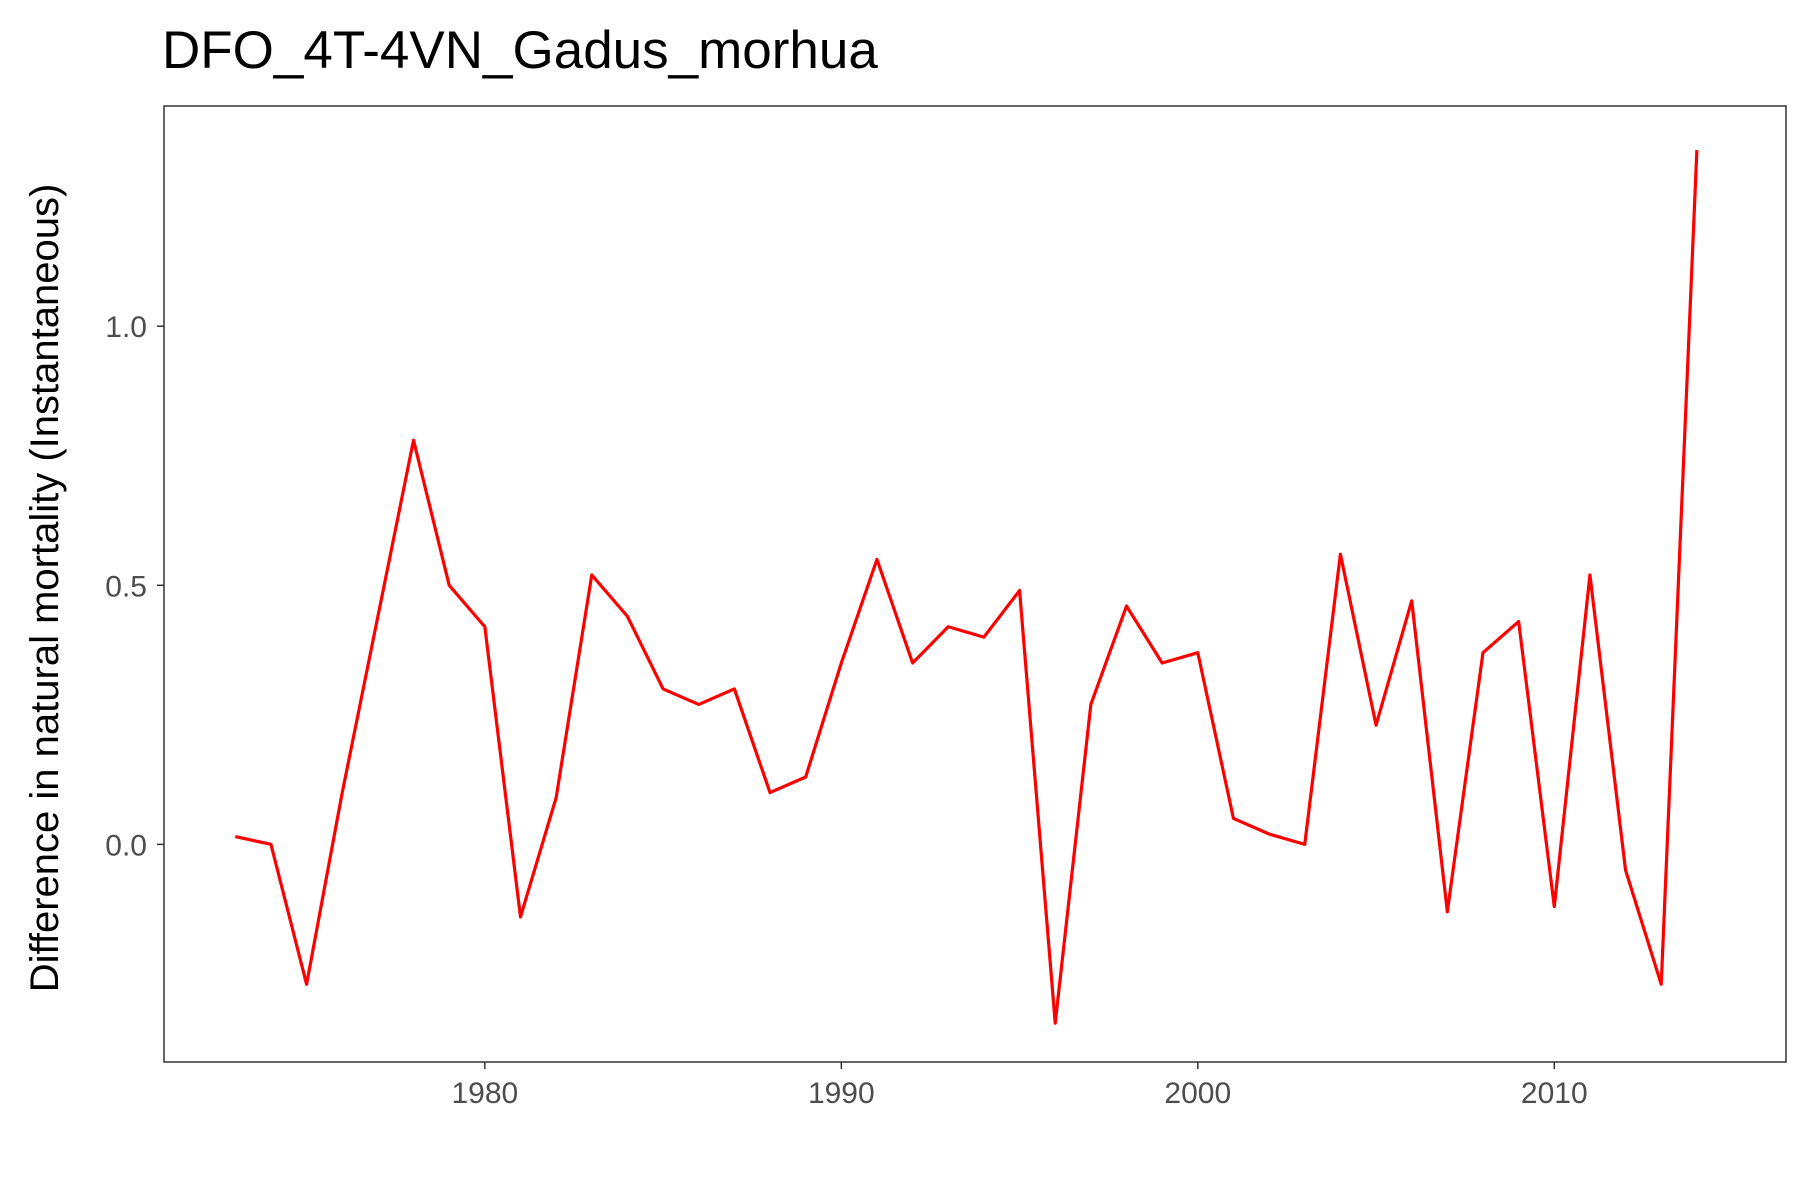  I want to click on x-tick-label: 1980, so click(484, 1093).